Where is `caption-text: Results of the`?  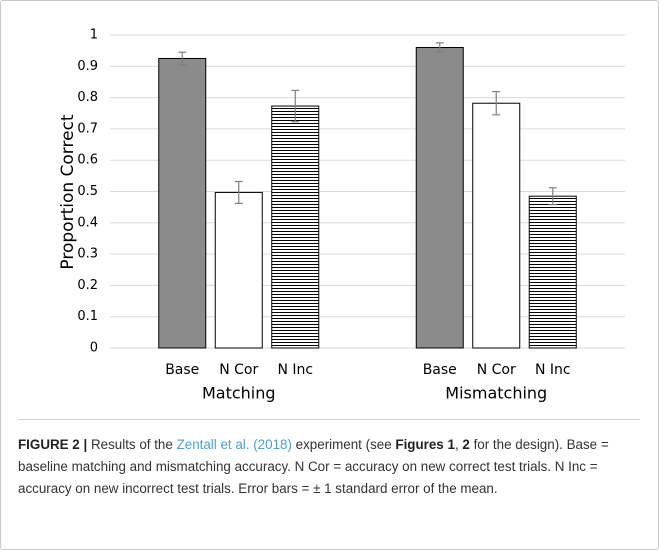
caption-text: Results of the is located at coordinates (132, 444).